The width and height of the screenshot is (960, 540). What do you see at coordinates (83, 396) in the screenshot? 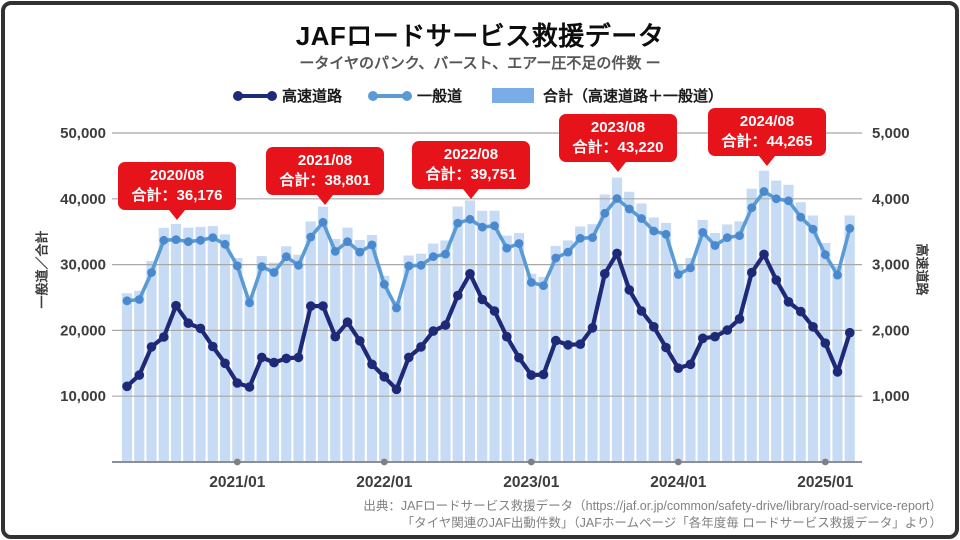
I see `left-axis-tick: 10,000` at bounding box center [83, 396].